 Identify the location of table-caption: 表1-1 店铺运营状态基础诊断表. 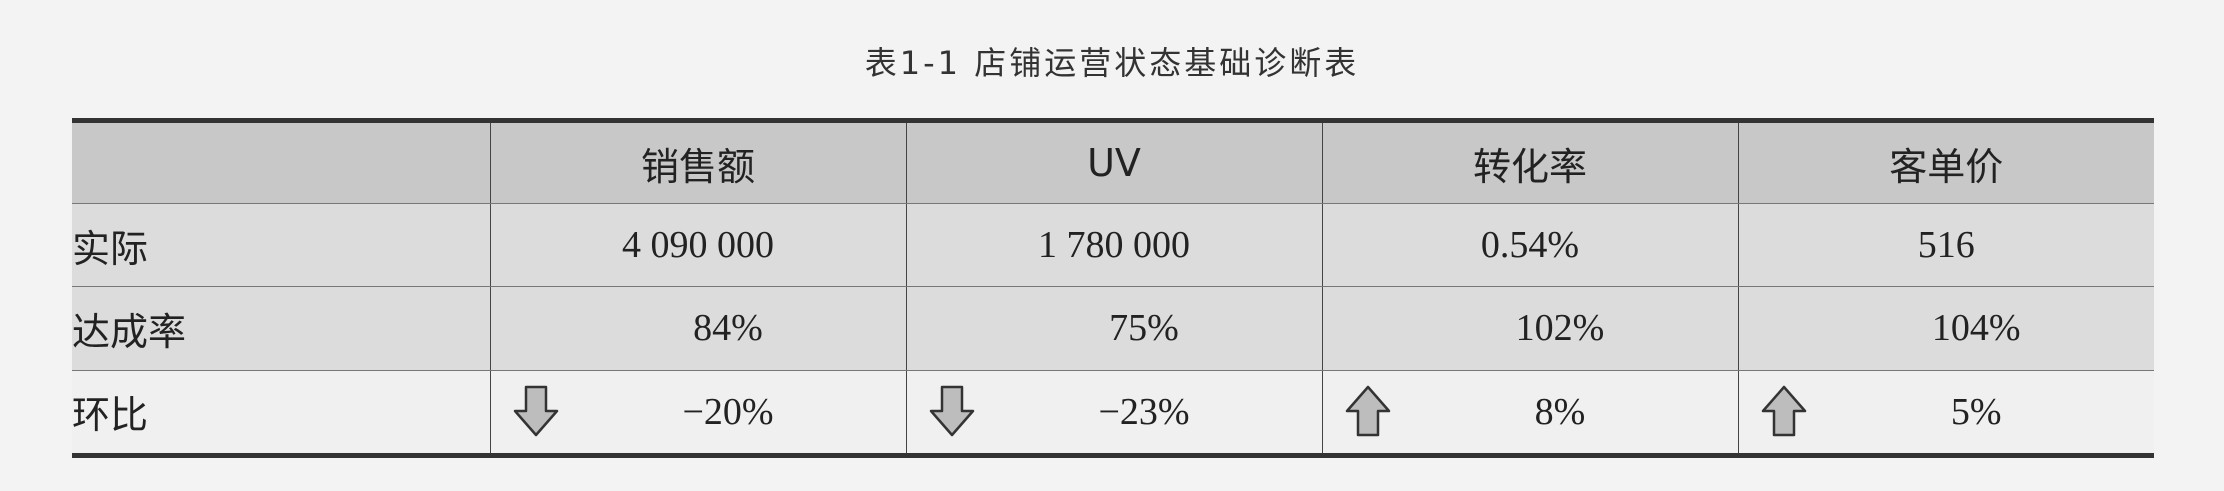
(1112, 63).